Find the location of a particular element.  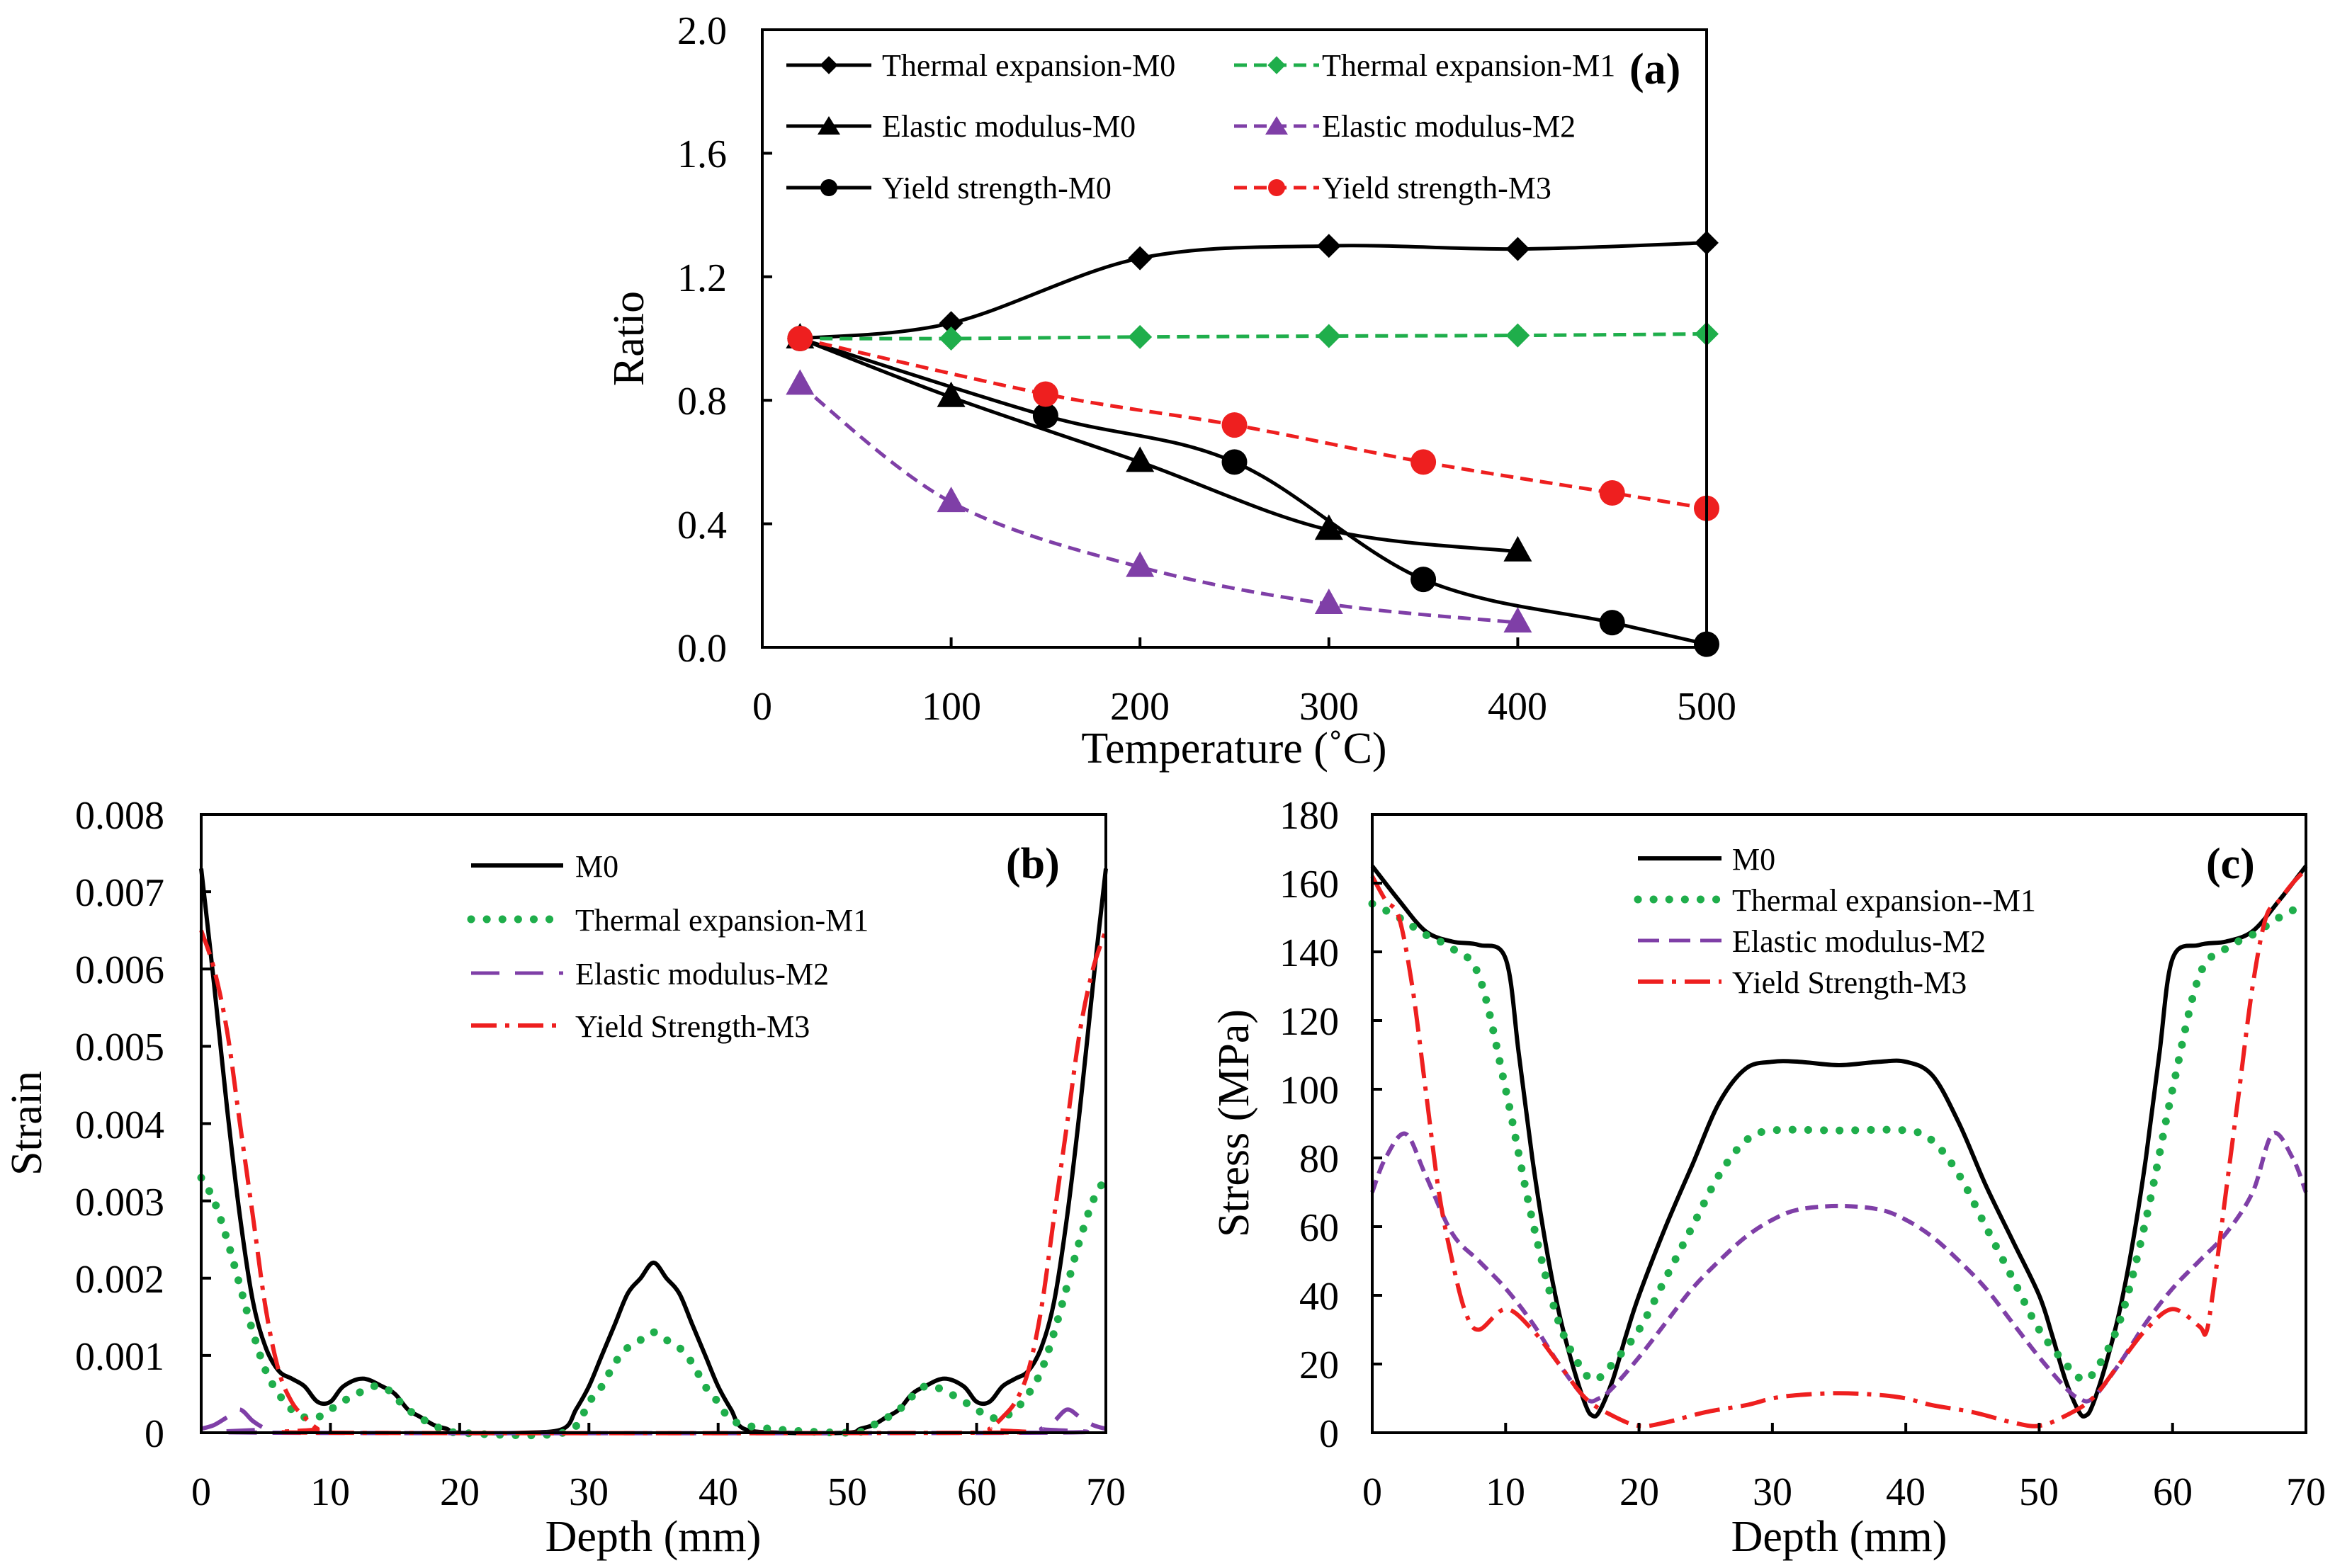

panel-b-ytick: 0 is located at coordinates (154, 1434).